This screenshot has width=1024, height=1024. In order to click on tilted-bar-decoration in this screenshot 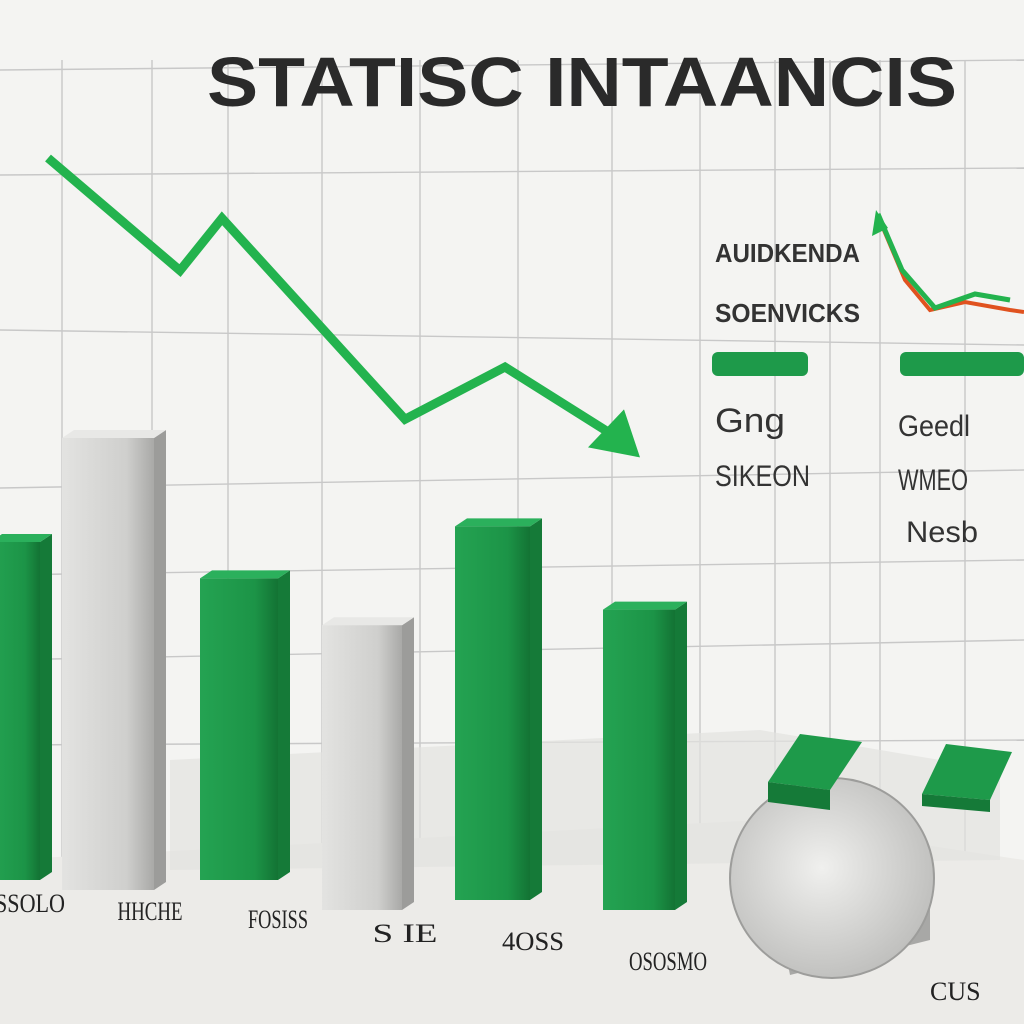, I will do `click(890, 773)`.